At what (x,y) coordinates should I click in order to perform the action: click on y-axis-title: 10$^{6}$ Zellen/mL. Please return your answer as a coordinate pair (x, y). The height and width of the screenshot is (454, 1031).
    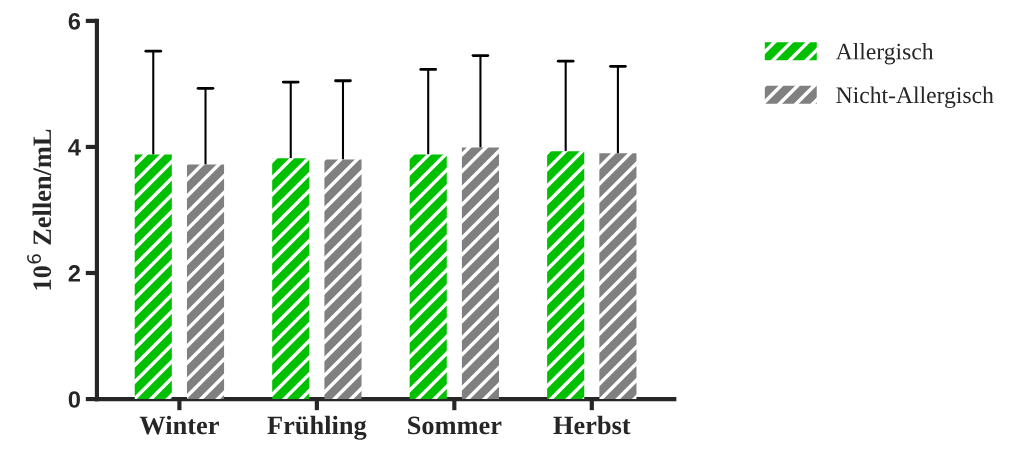
    Looking at the image, I should click on (39, 209).